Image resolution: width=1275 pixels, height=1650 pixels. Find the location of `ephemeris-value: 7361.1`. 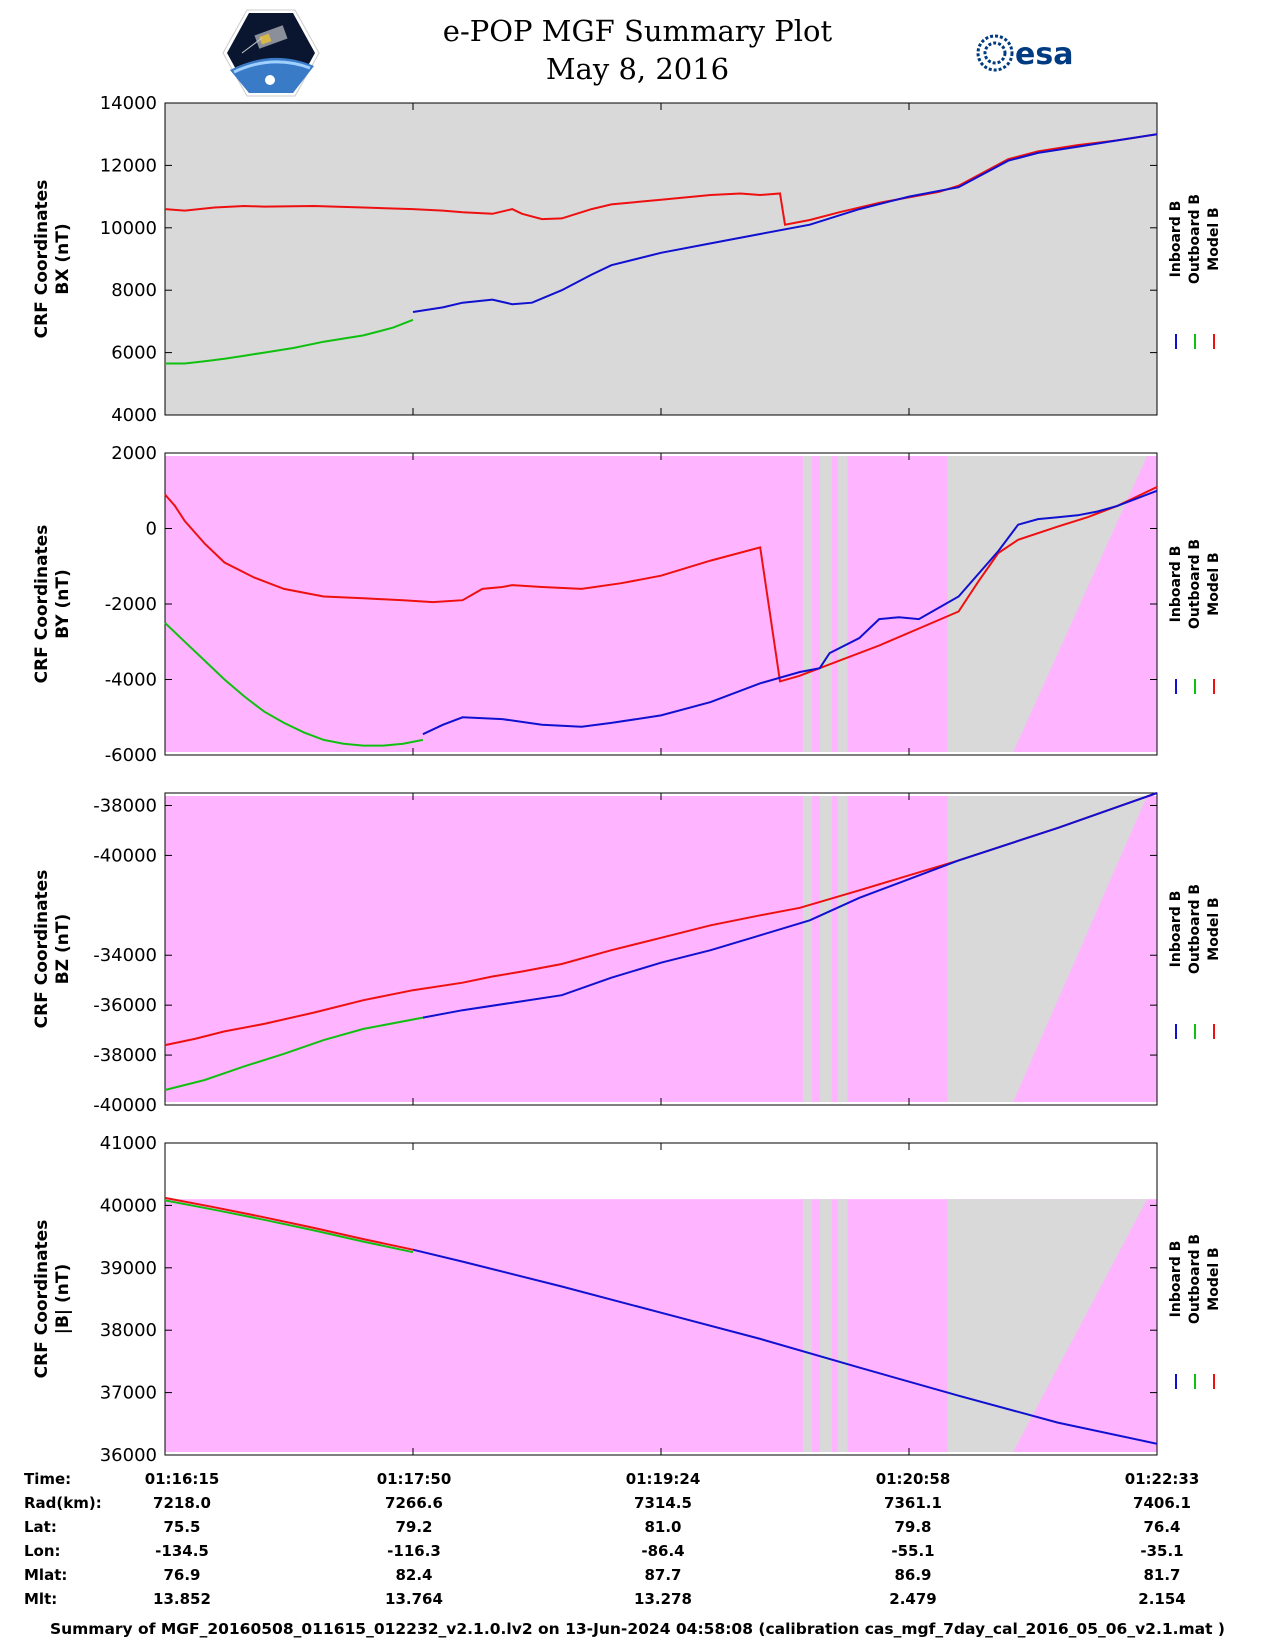

ephemeris-value: 7361.1 is located at coordinates (913, 1503).